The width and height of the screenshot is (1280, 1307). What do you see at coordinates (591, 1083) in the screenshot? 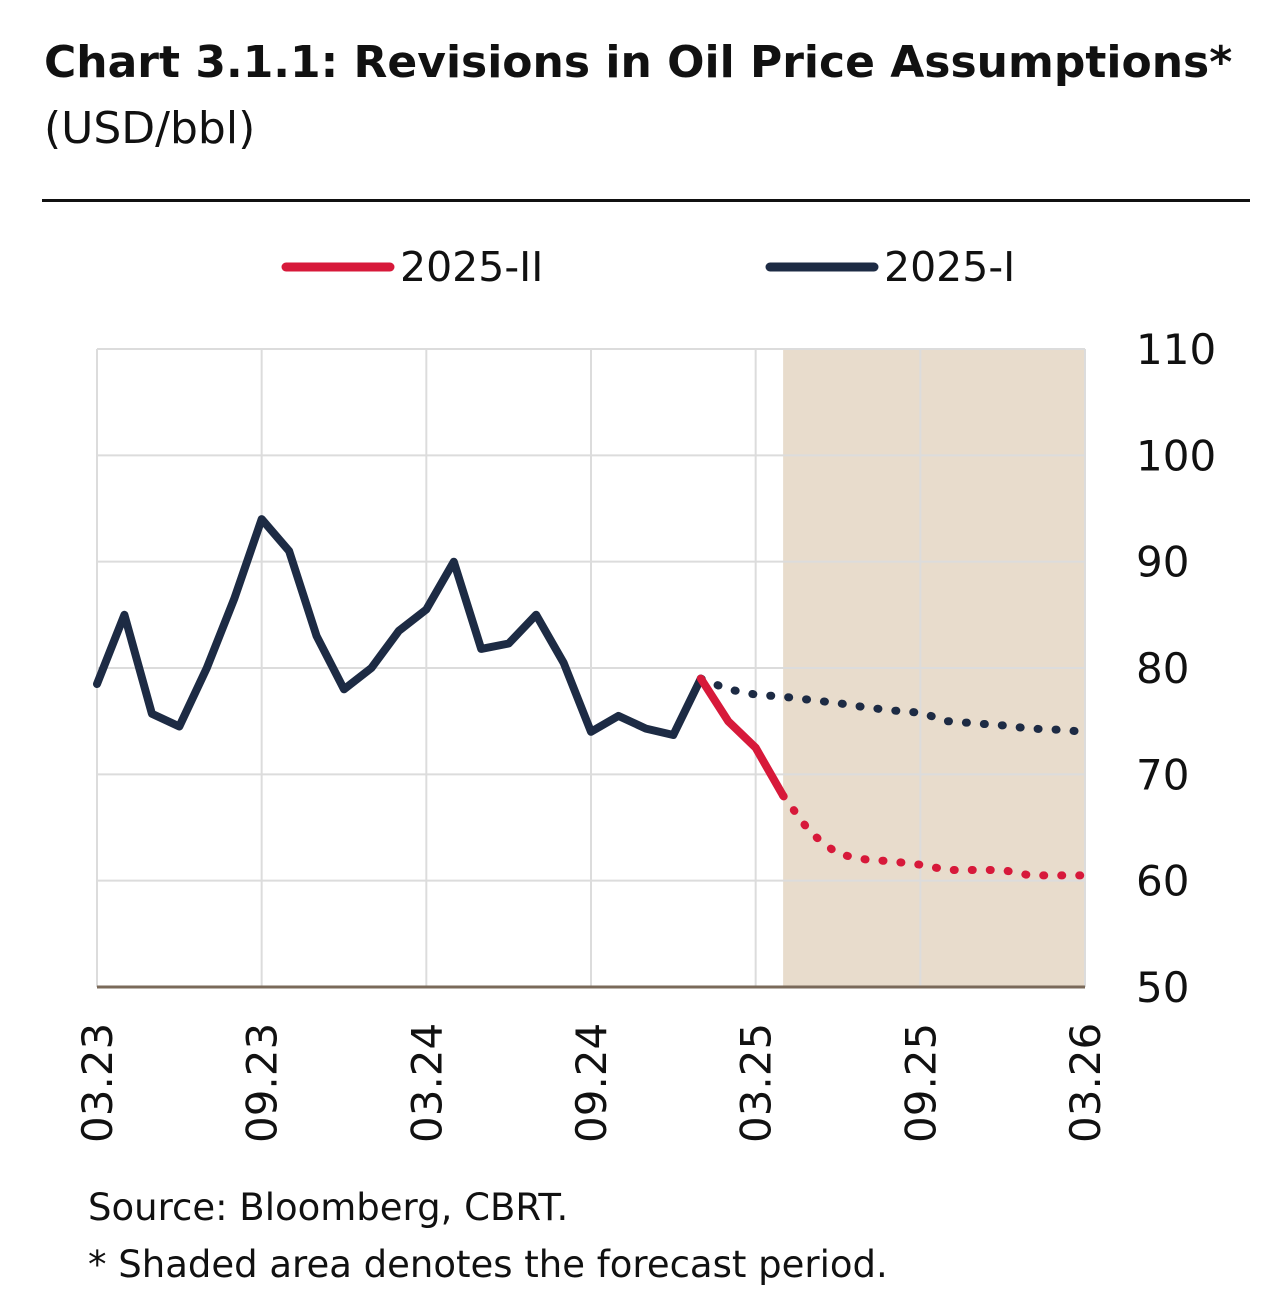
I see `x-tick-label-09.24: 09.24` at bounding box center [591, 1083].